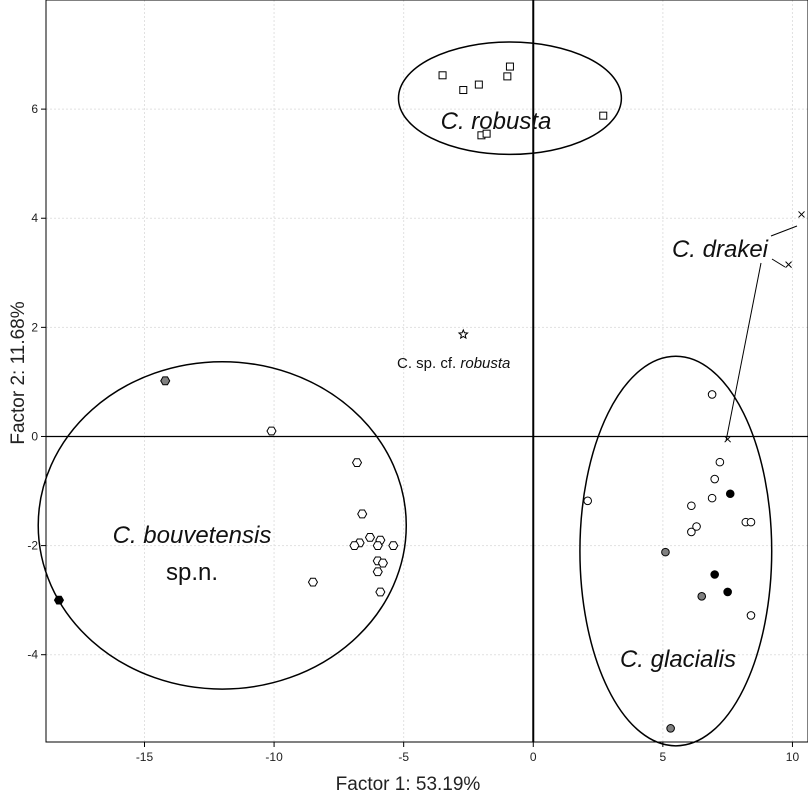  What do you see at coordinates (192, 535) in the screenshot?
I see `label-bouvetensis: C. bouvetensis` at bounding box center [192, 535].